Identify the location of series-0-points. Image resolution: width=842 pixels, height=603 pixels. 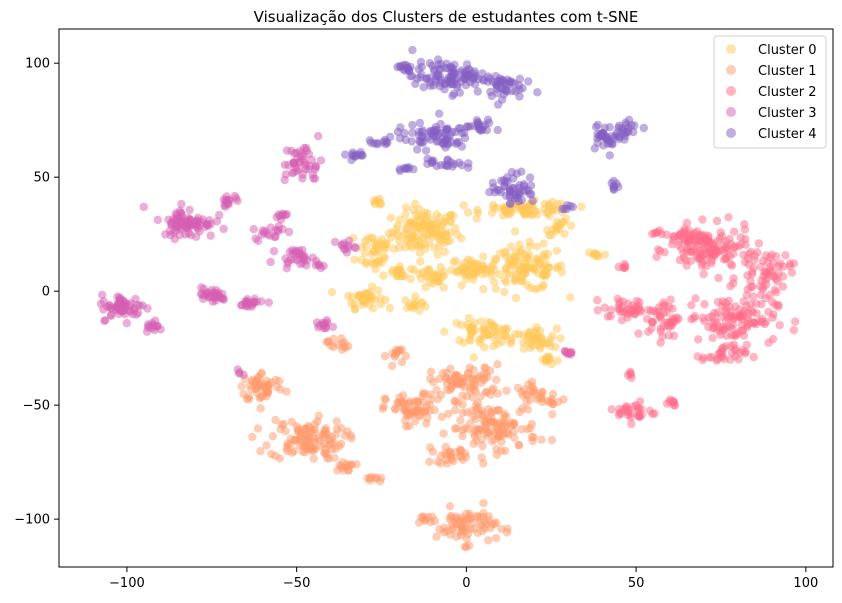
(468, 281).